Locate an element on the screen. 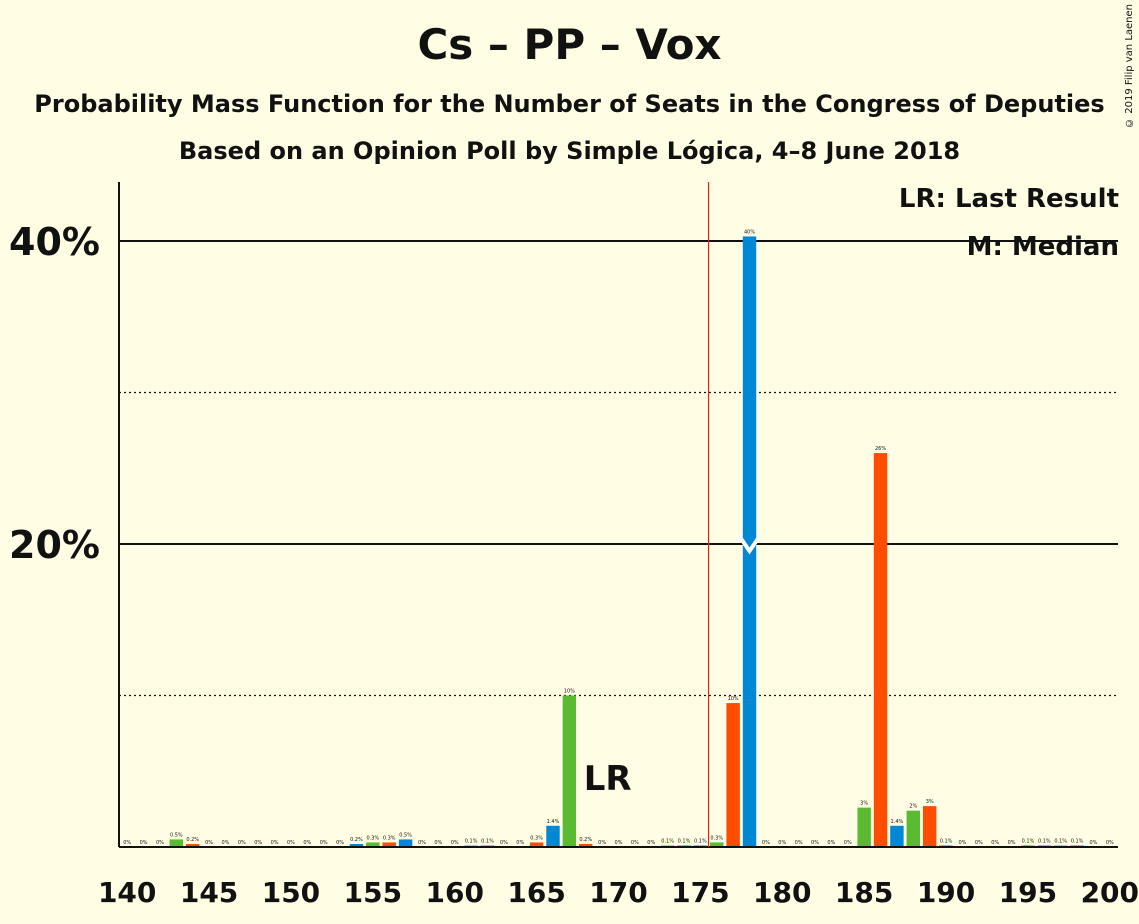 This screenshot has height=924, width=1139. bar-label-160: 0% is located at coordinates (455, 843).